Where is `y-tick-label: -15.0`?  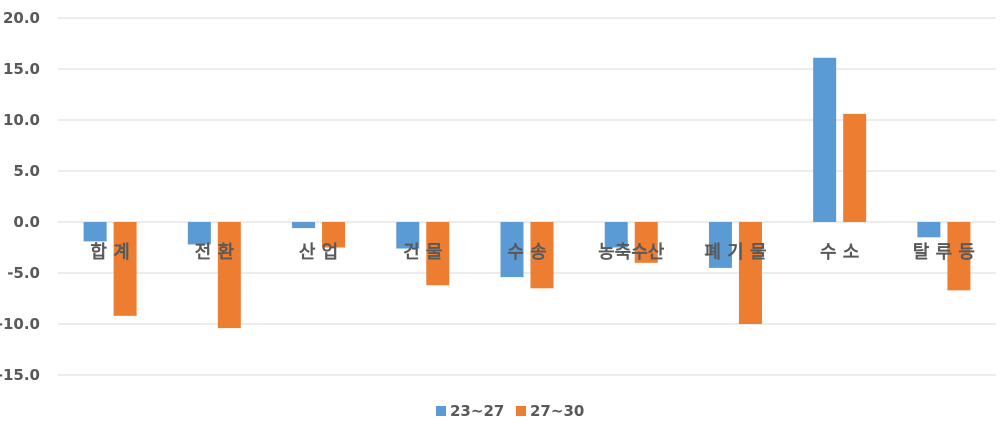 y-tick-label: -15.0 is located at coordinates (20, 375).